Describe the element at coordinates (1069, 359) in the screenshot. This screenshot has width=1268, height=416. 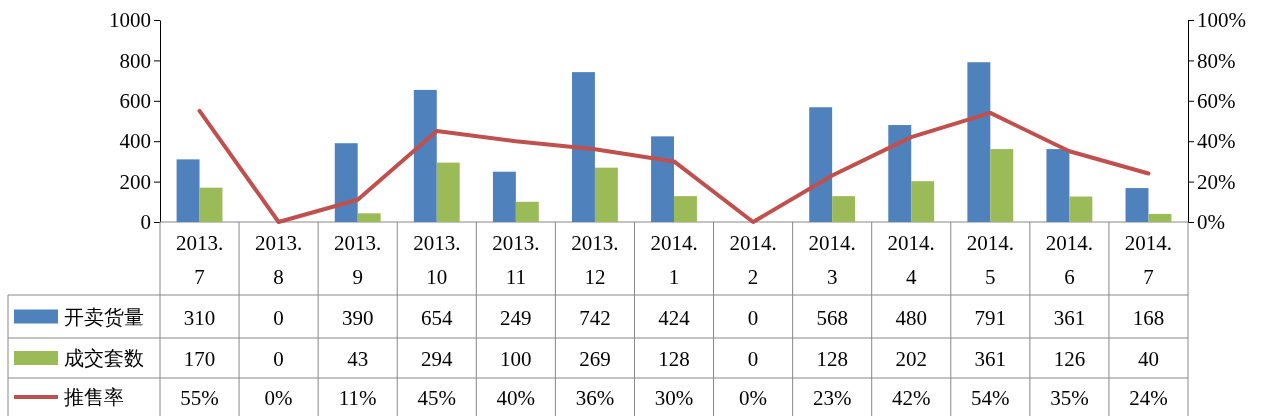
I see `data-label: 126` at that location.